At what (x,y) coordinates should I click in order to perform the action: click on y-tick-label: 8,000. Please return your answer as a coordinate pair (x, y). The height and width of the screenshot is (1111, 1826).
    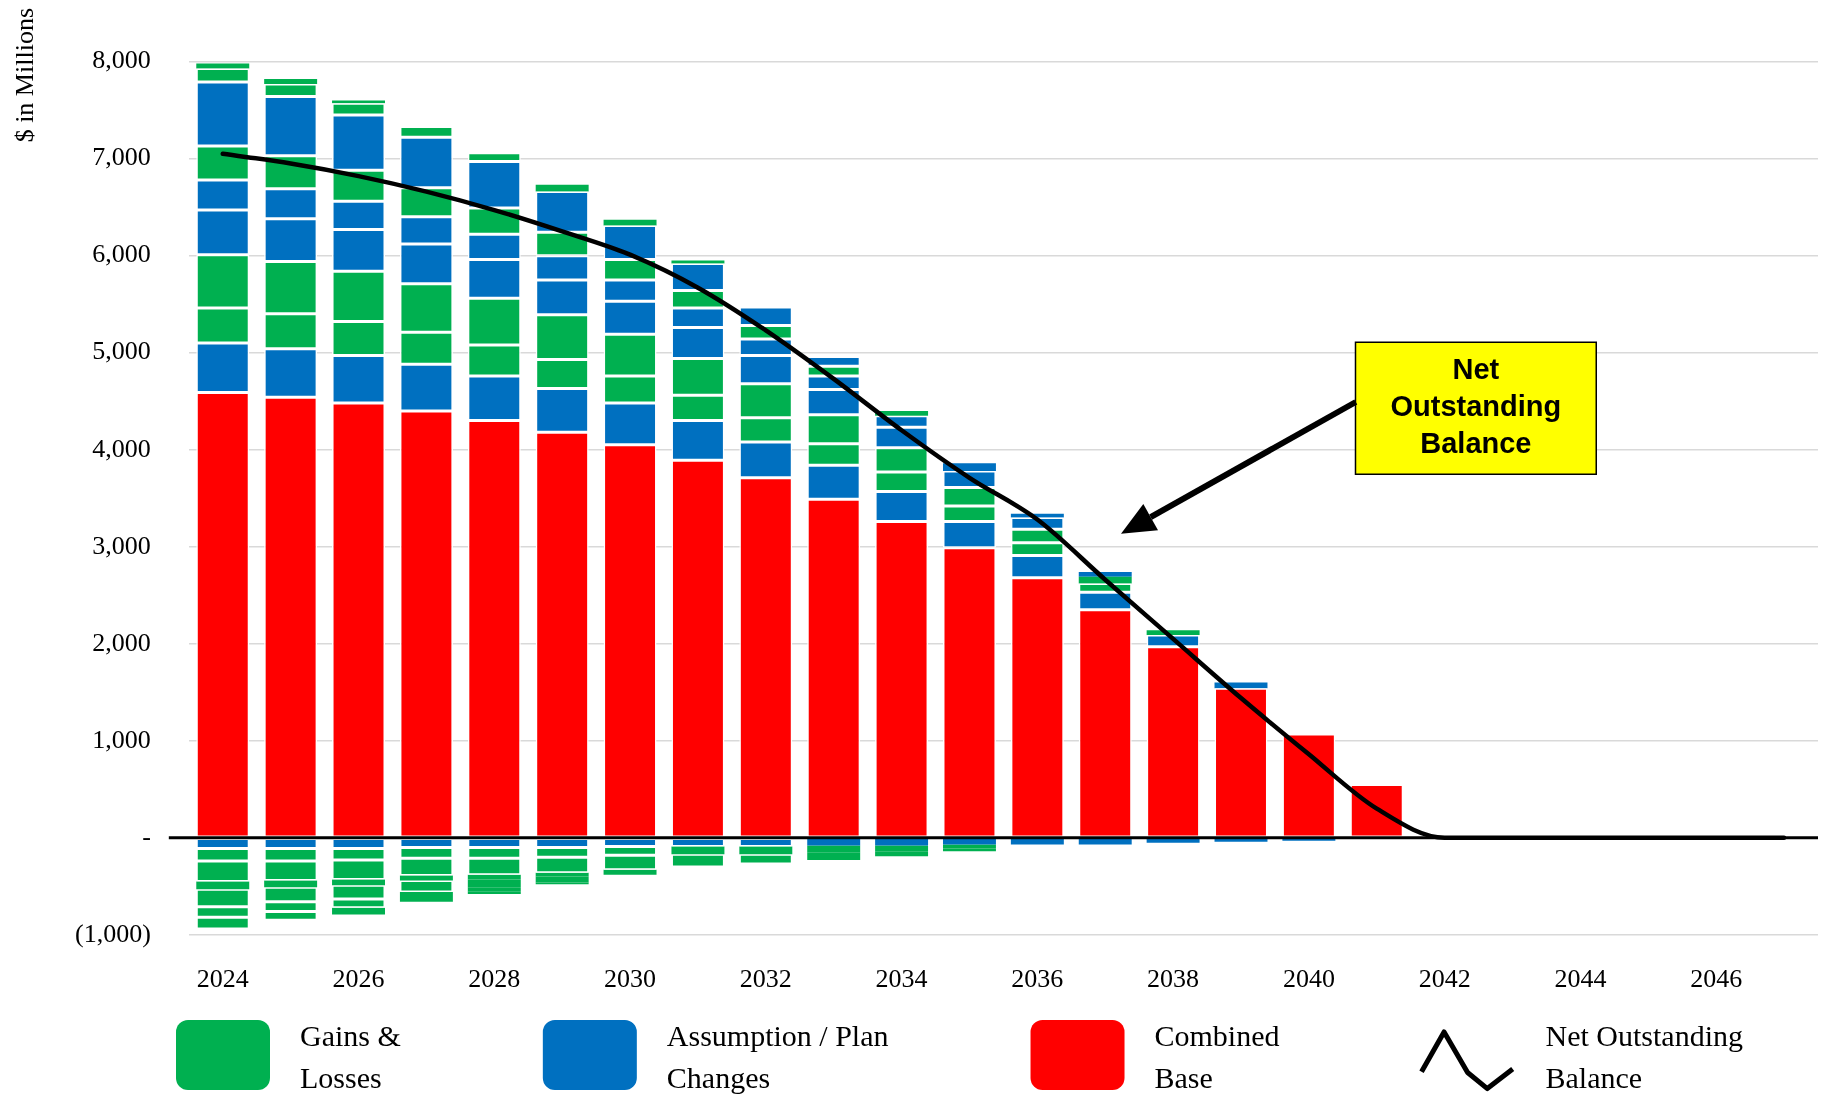
    Looking at the image, I should click on (121, 60).